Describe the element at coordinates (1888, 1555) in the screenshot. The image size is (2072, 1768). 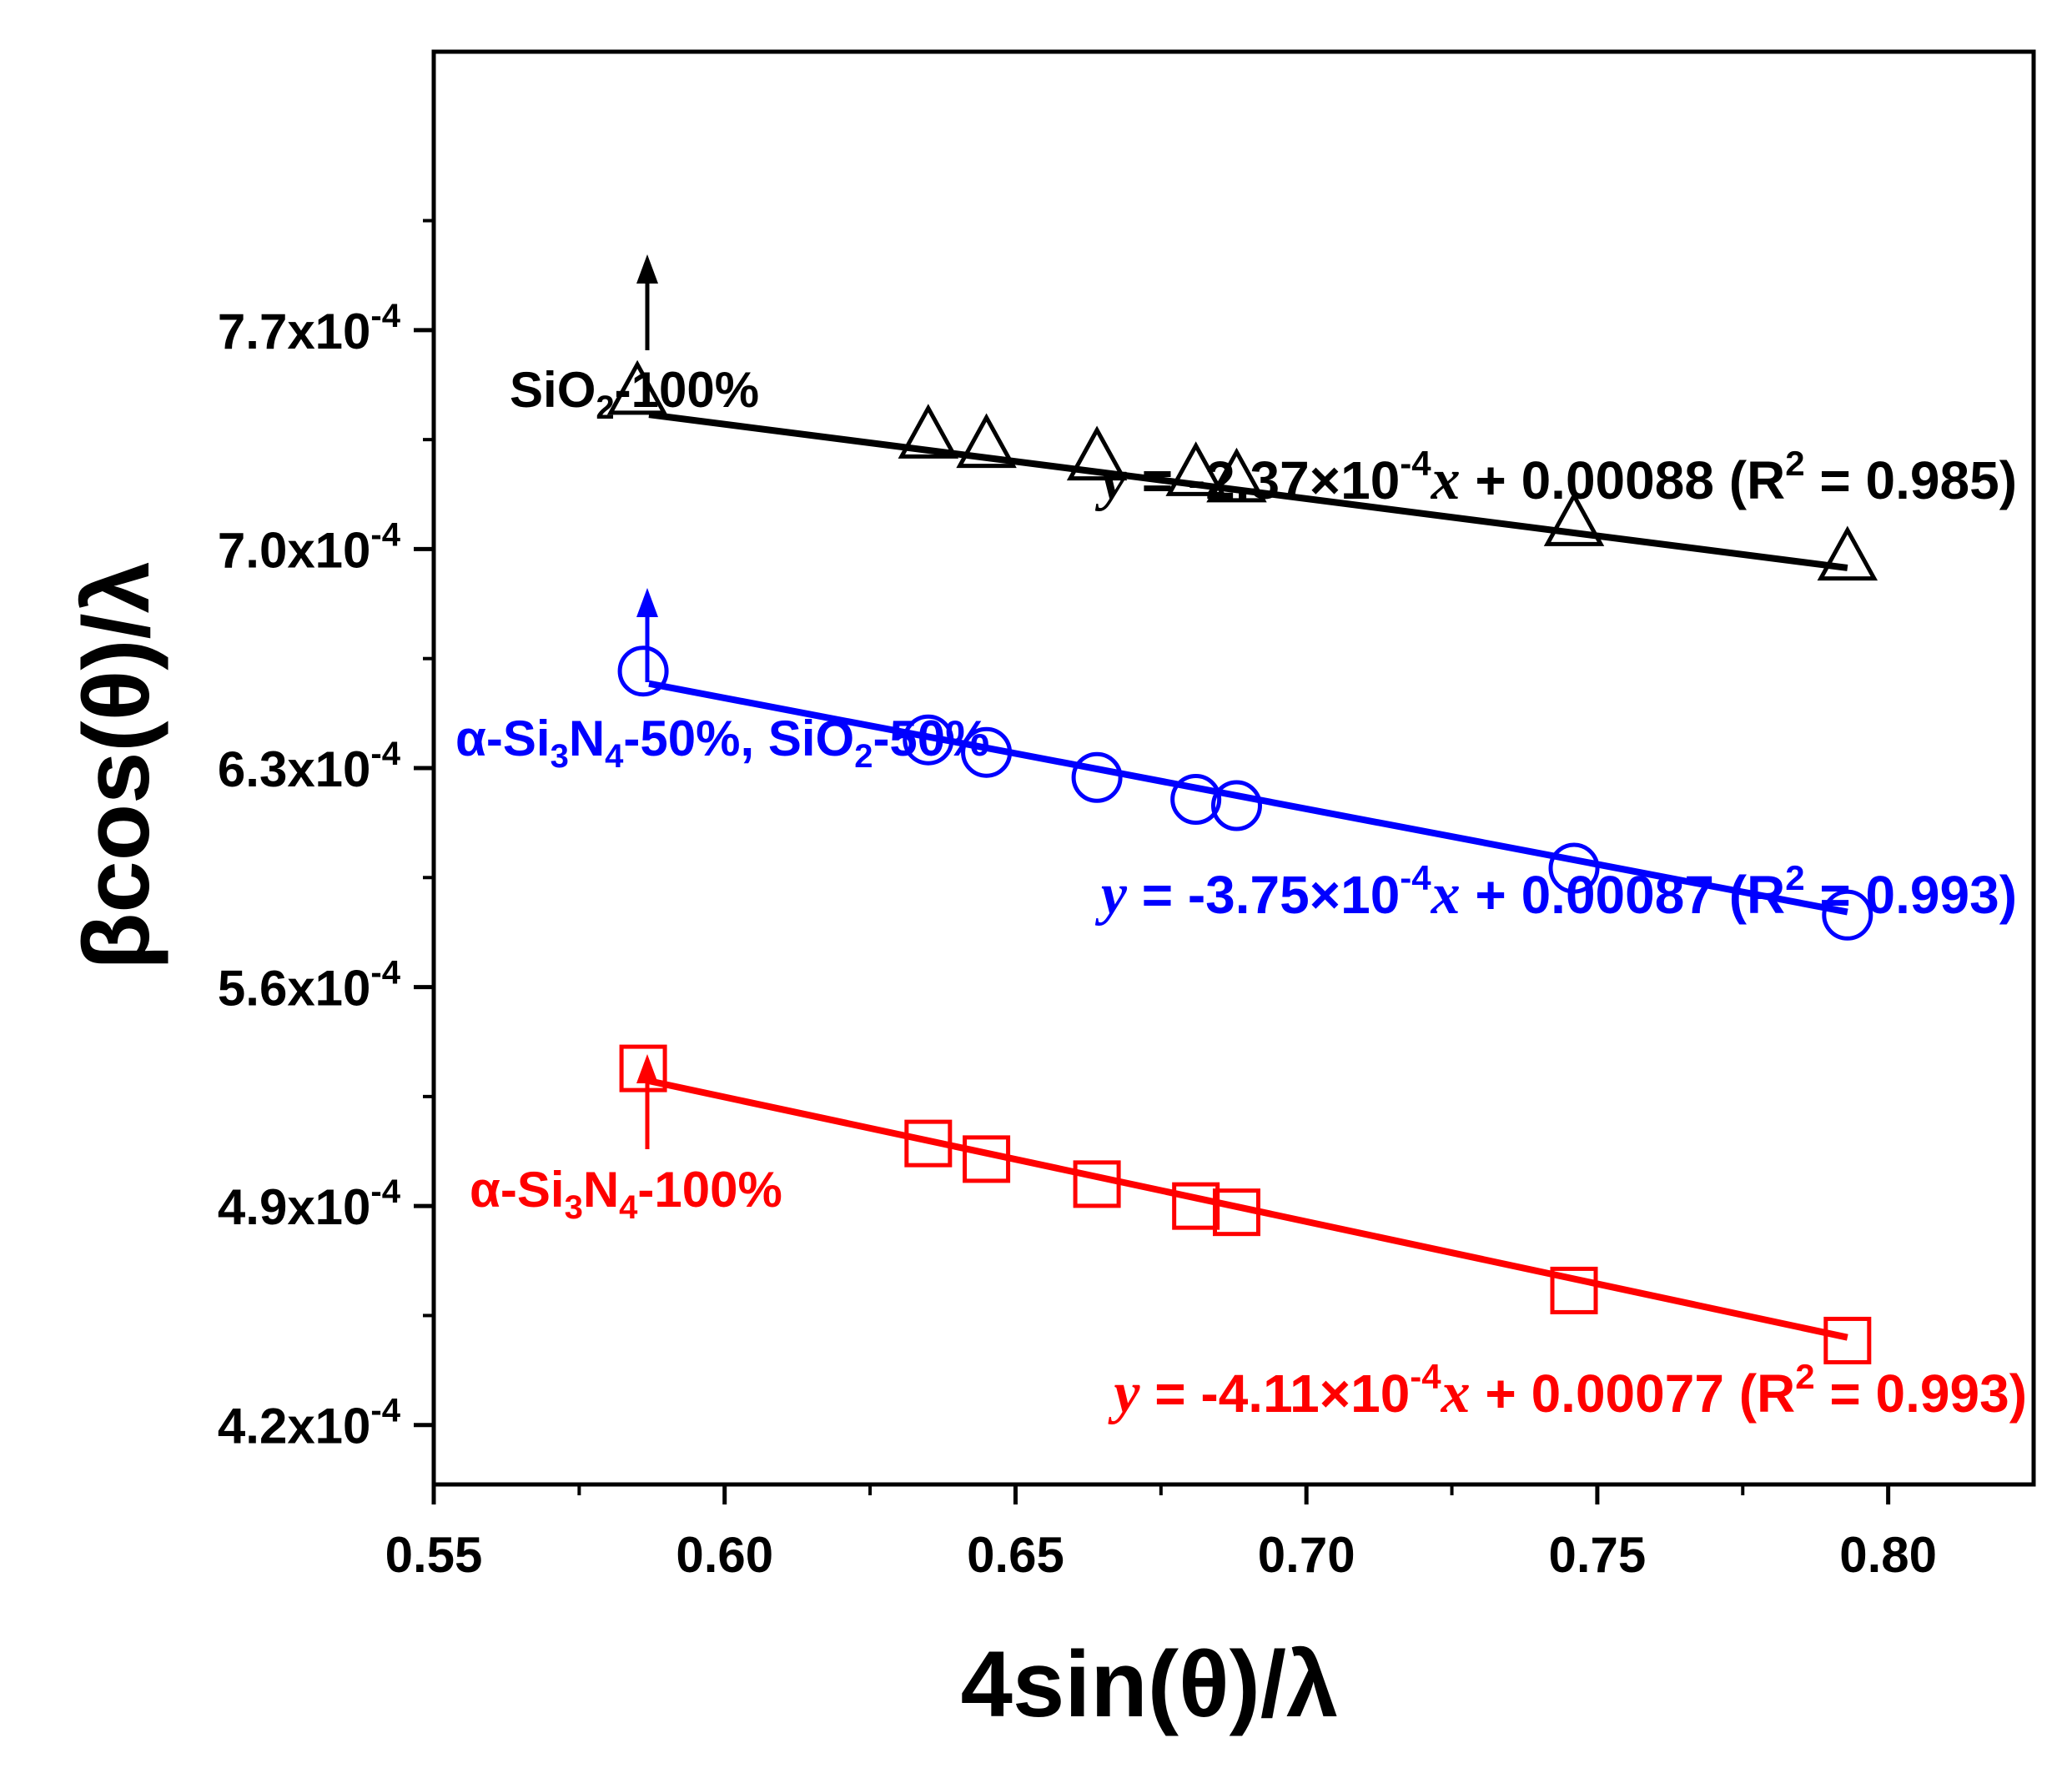
I see `x-tick-label: 0.80` at that location.